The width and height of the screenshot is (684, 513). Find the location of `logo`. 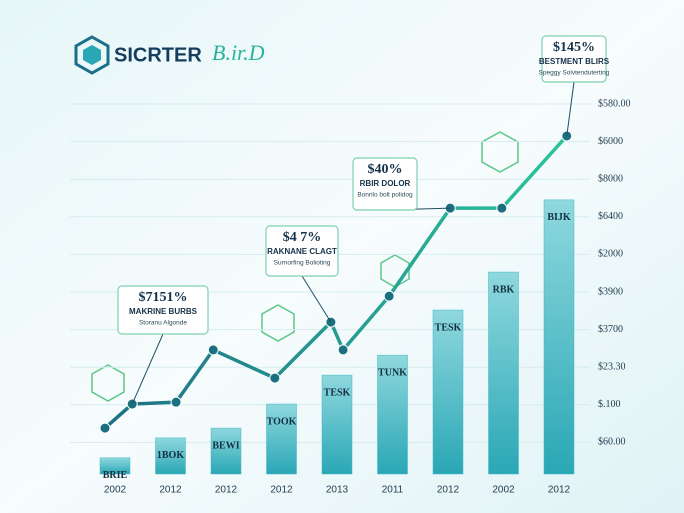

logo is located at coordinates (92, 55).